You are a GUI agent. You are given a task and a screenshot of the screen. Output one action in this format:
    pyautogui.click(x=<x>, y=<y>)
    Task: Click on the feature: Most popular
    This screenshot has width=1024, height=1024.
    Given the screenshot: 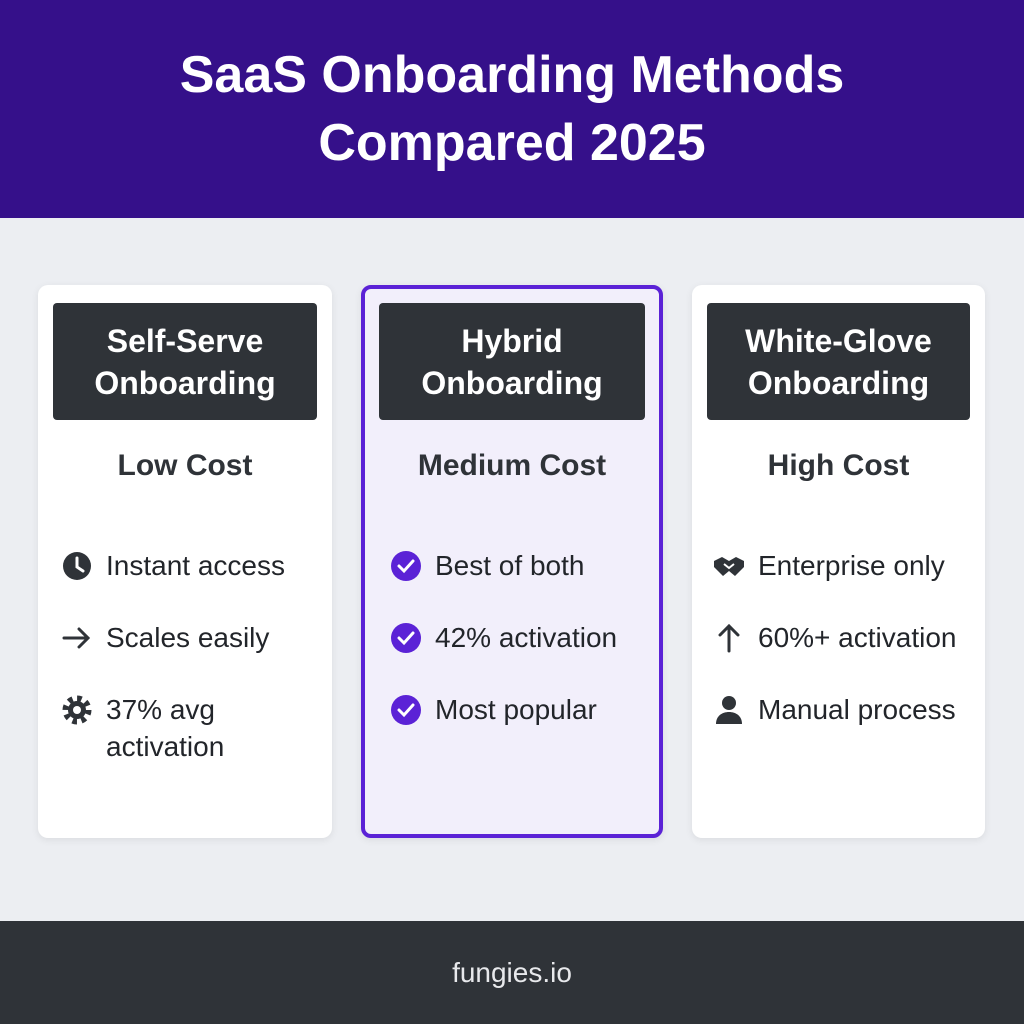 What is the action you would take?
    pyautogui.click(x=519, y=709)
    